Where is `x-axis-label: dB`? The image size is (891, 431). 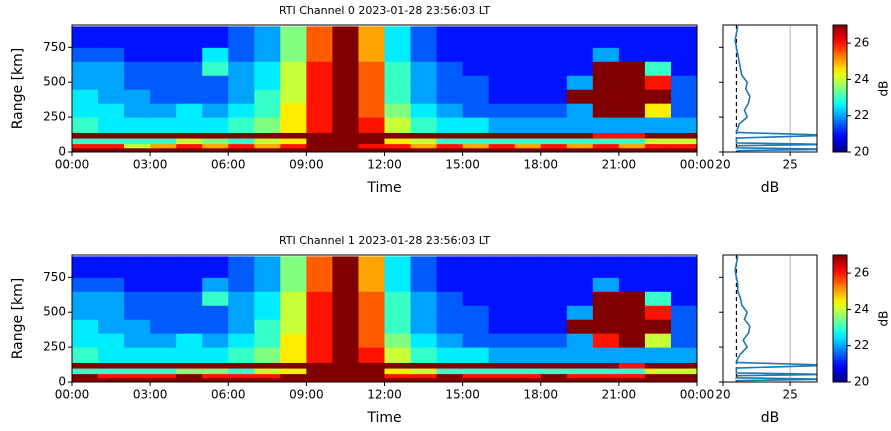
x-axis-label: dB is located at coordinates (770, 418).